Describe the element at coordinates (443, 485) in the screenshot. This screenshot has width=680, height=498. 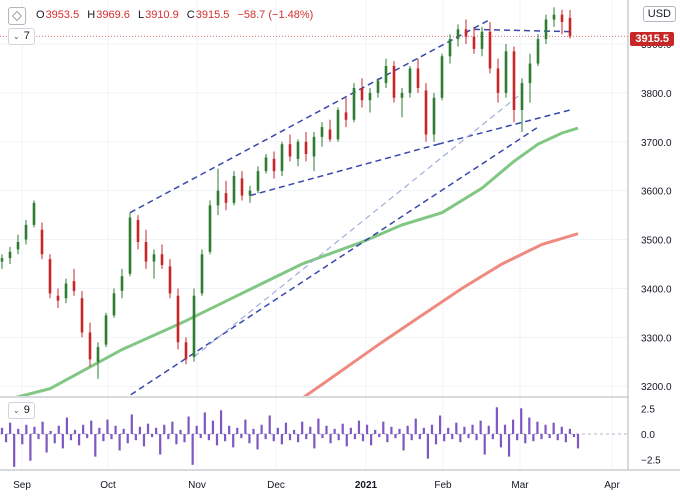
I see `x-tick-label: Feb` at that location.